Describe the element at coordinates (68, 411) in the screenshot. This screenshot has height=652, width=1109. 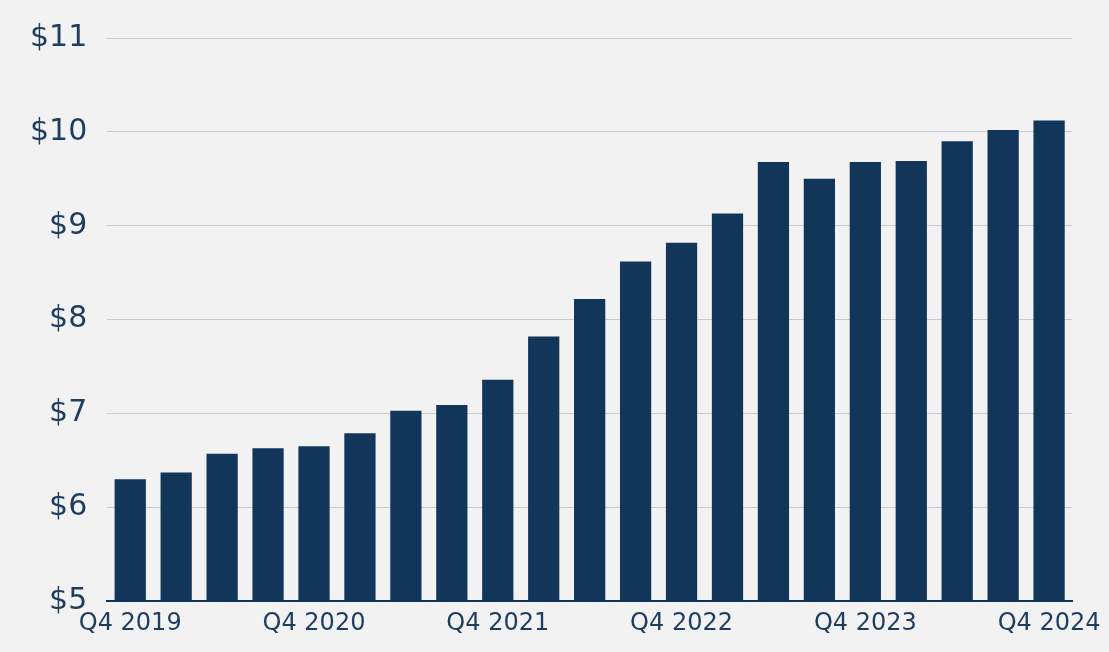
I see `y-tick-label: $7` at that location.